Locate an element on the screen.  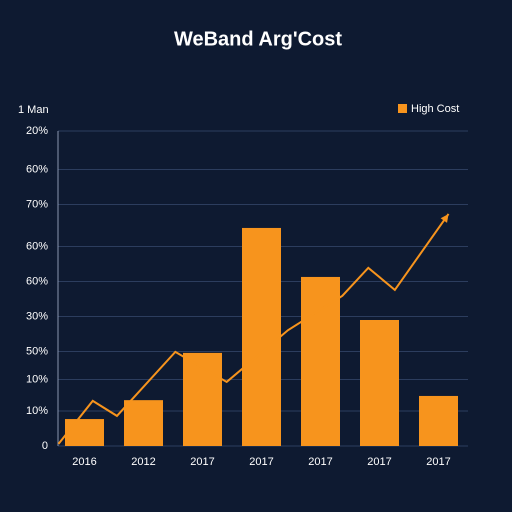
y-tick-label: 30% is located at coordinates (37, 316).